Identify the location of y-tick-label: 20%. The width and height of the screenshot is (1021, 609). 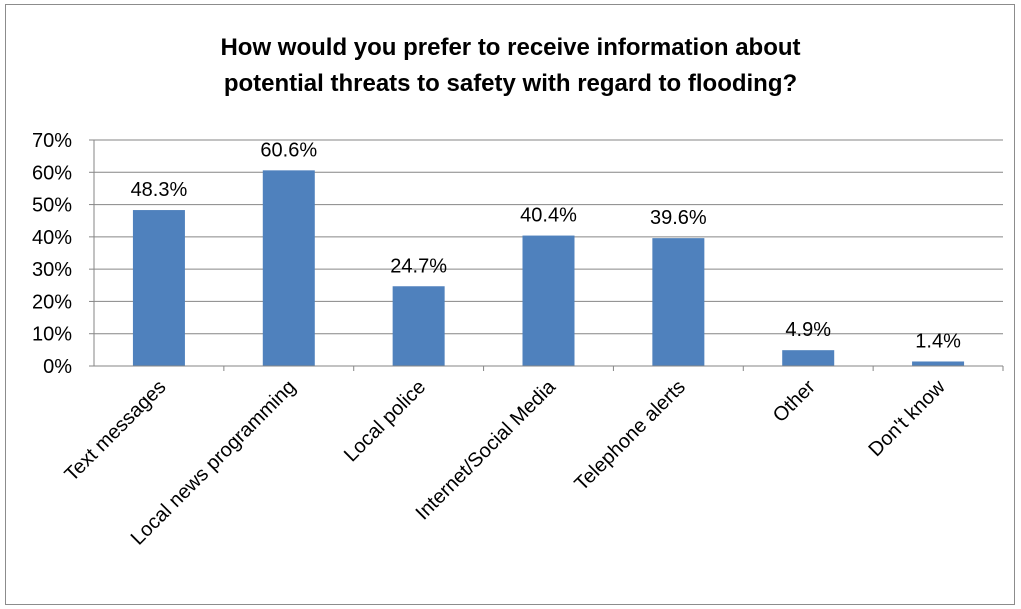
(52, 302).